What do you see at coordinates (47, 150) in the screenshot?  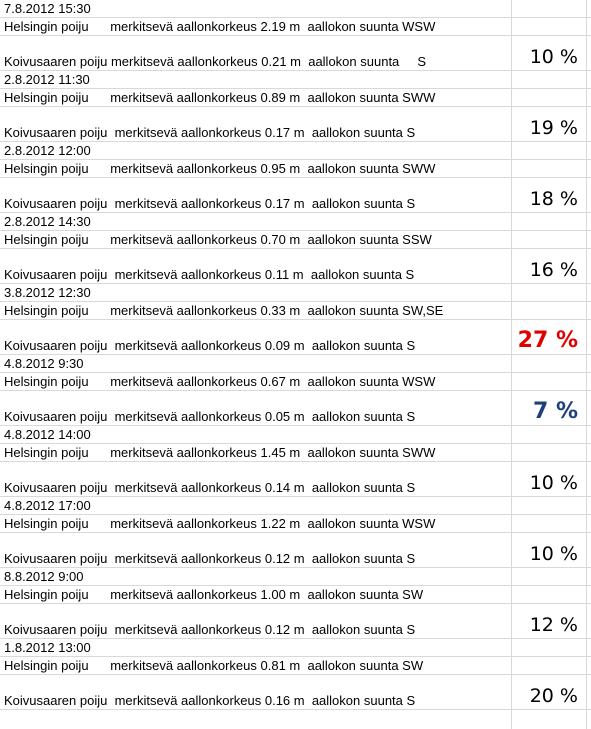 I see `date-cell: 2.8.2012 12:00` at bounding box center [47, 150].